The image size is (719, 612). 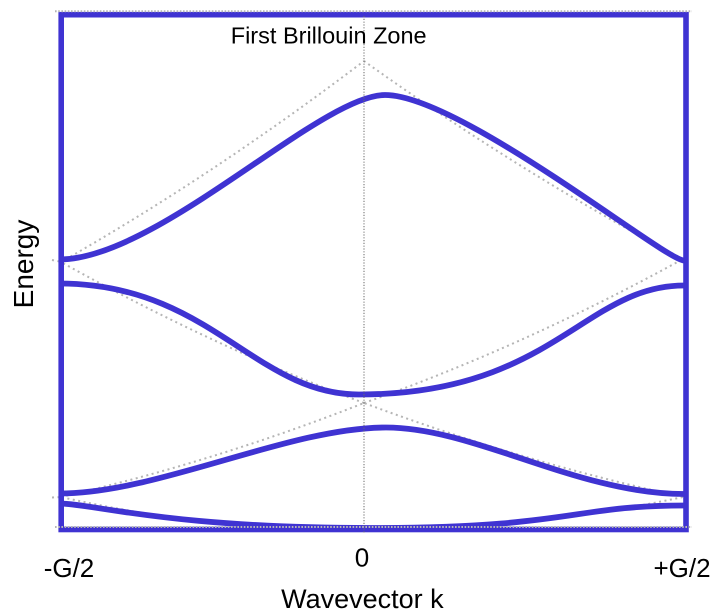 I want to click on svg-text: -G/2, so click(x=69, y=568).